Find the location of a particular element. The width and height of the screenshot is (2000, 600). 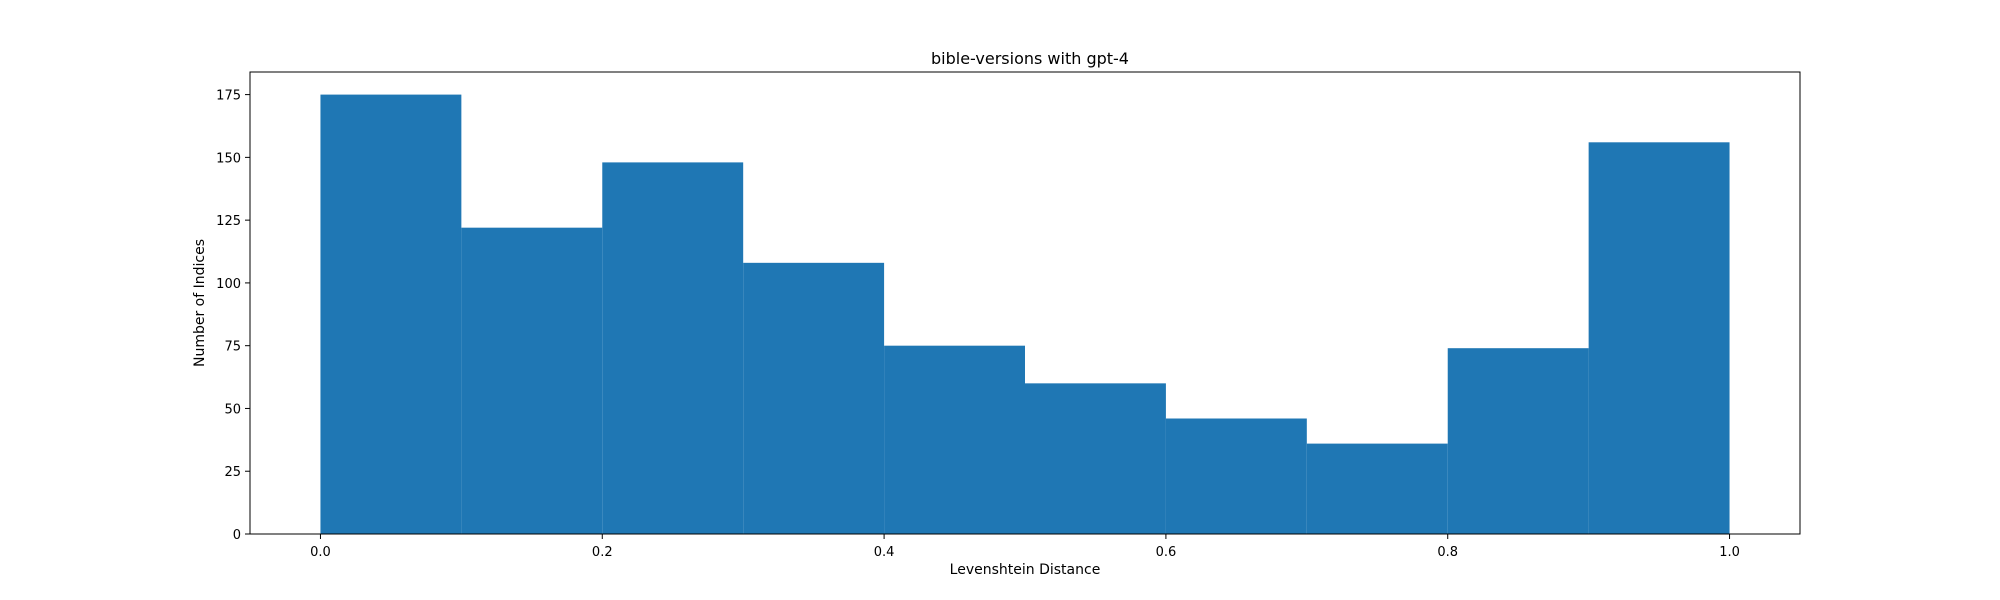

x-axis-ticks: 0.0 0.2 0.4 0.6 0.8 1.0 is located at coordinates (1025, 547).